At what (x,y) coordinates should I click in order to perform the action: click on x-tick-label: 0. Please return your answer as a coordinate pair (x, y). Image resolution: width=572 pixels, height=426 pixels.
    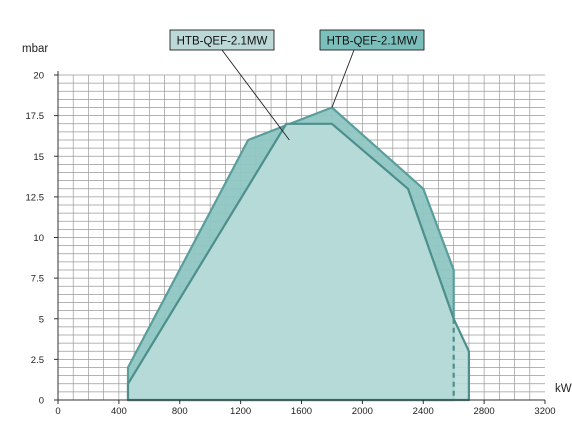
    Looking at the image, I should click on (57, 411).